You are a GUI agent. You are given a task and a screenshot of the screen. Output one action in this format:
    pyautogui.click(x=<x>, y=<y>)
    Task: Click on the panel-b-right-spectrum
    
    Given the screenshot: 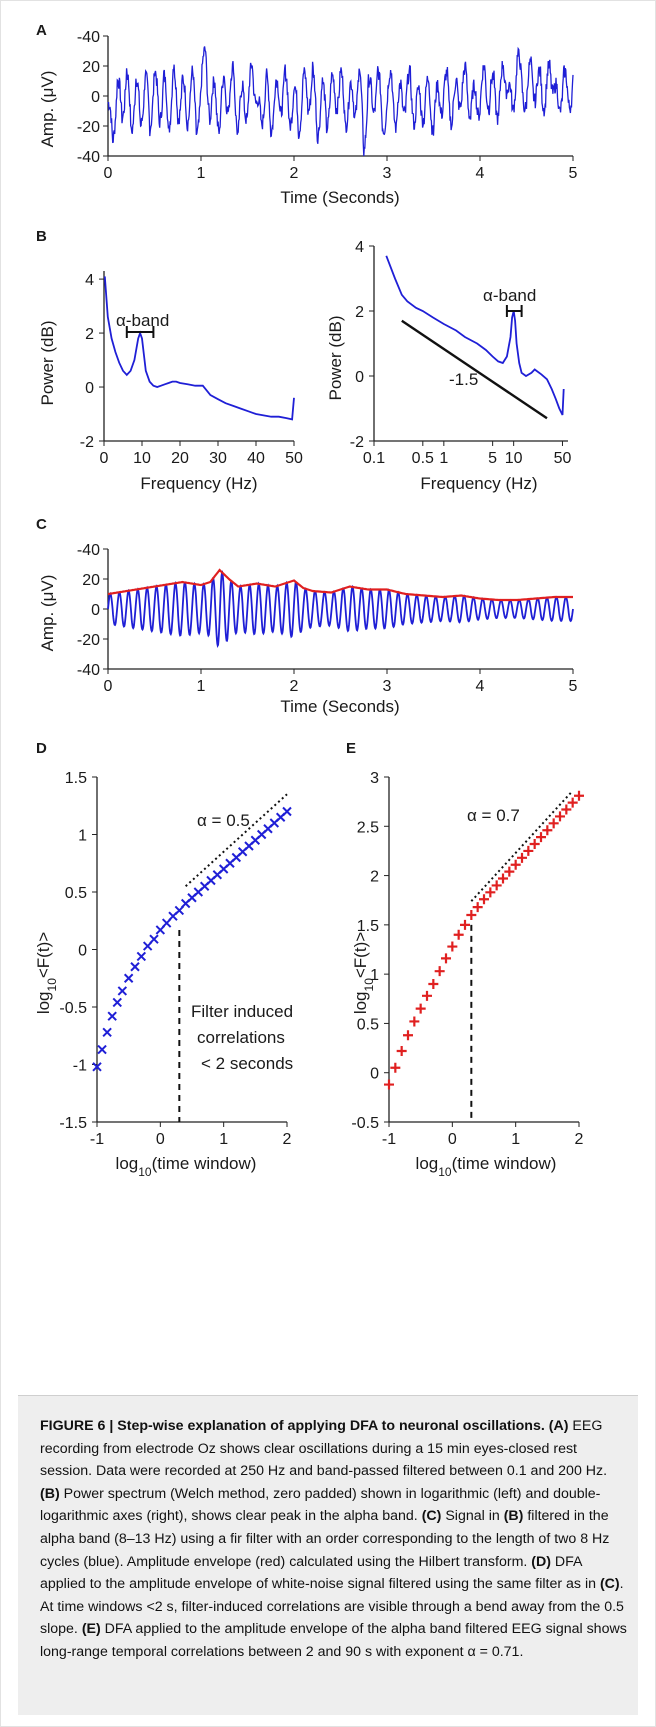 What is the action you would take?
    pyautogui.click(x=475, y=335)
    